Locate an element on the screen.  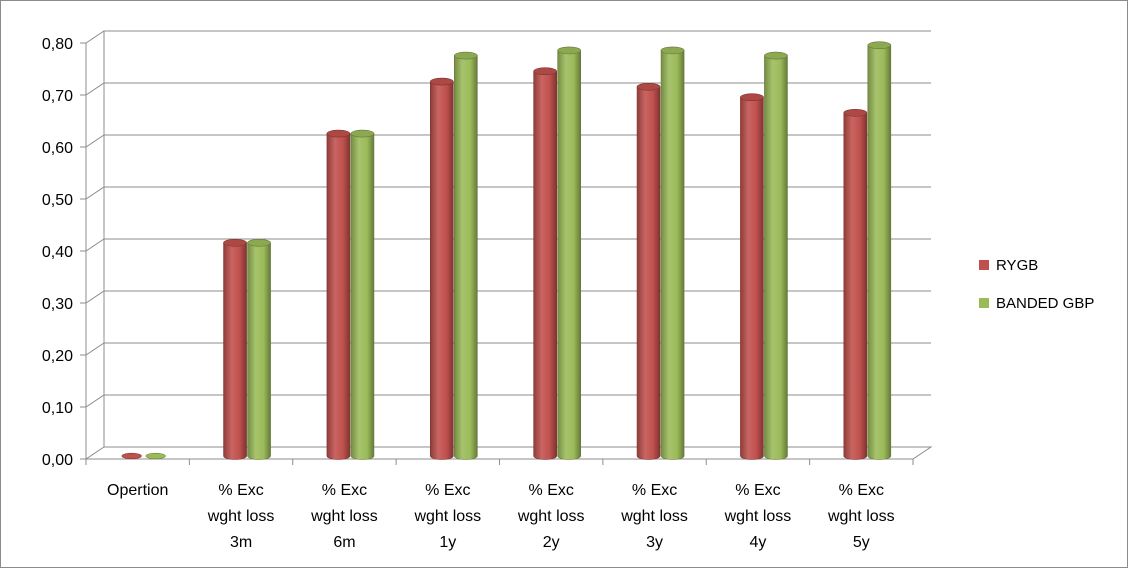
floor is located at coordinates (508, 453).